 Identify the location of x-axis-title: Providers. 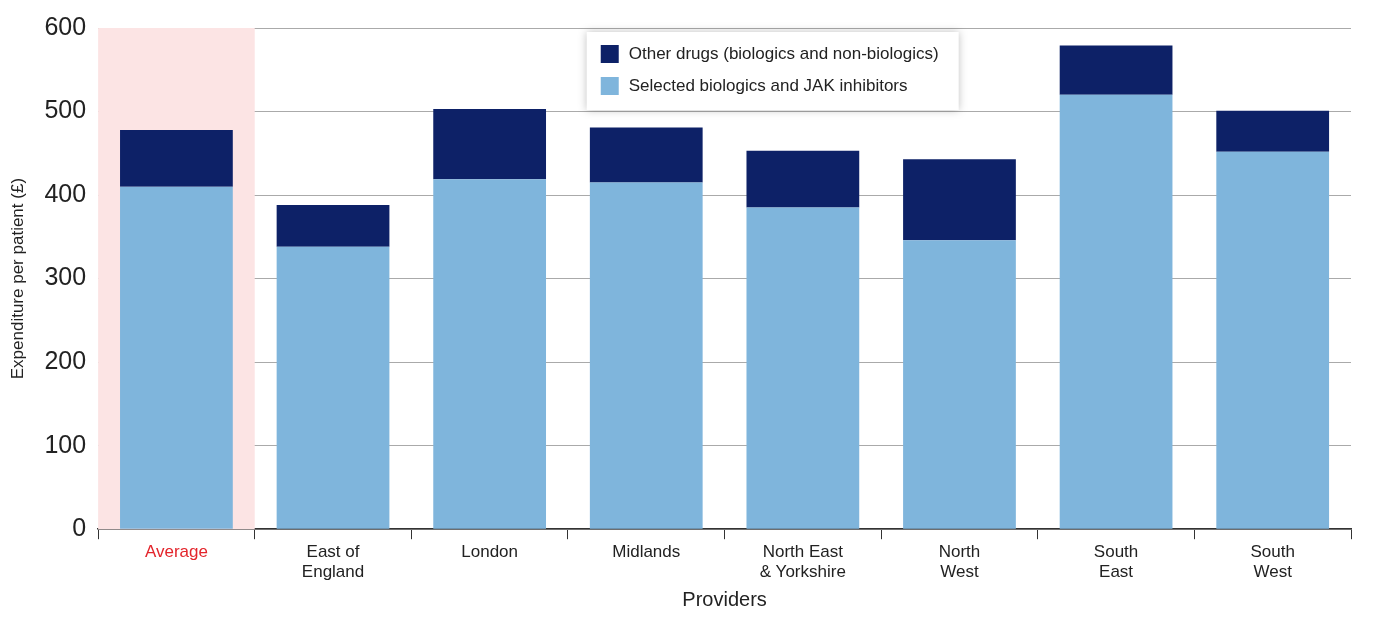
(724, 598).